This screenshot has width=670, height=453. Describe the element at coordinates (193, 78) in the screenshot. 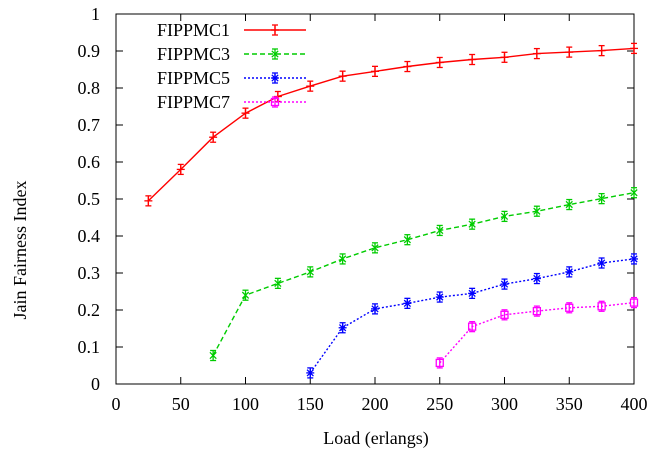

I see `legend-label-fippmc5: FIPPMC5` at that location.